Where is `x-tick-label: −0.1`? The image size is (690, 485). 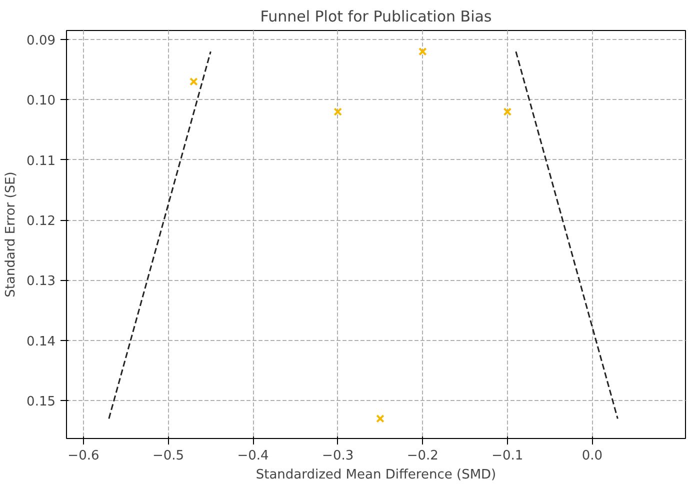 x-tick-label: −0.1 is located at coordinates (508, 456).